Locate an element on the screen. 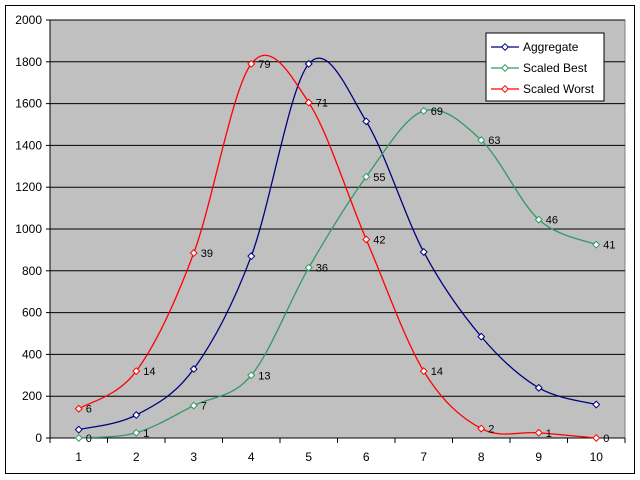  legend: Aggregate Scaled Best Scaled Worst is located at coordinates (545, 67).